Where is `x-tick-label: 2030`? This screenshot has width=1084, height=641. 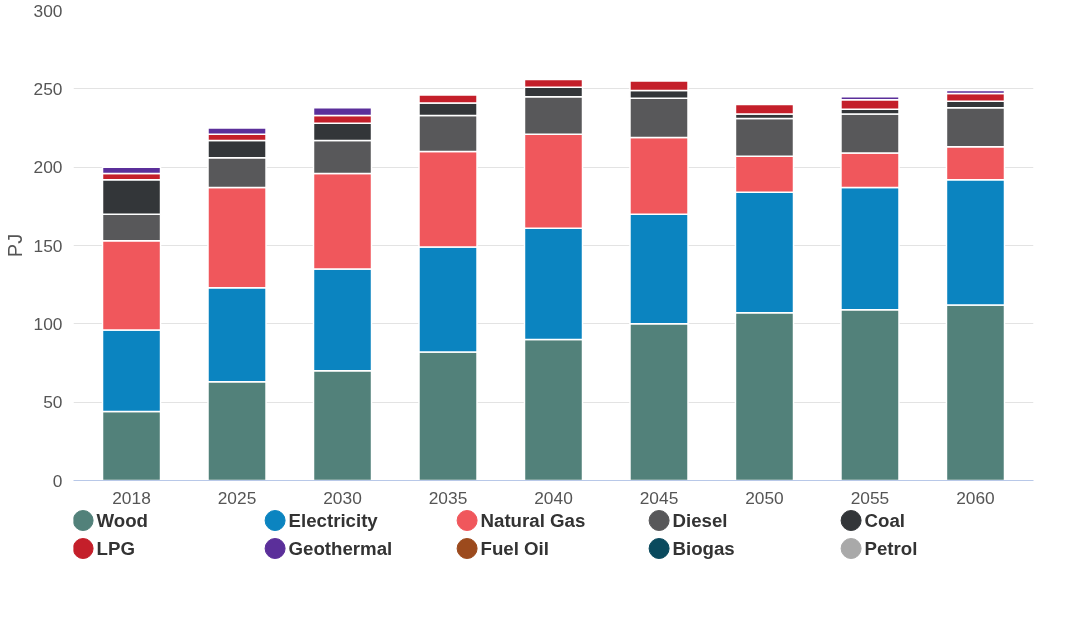
x-tick-label: 2030 is located at coordinates (342, 497).